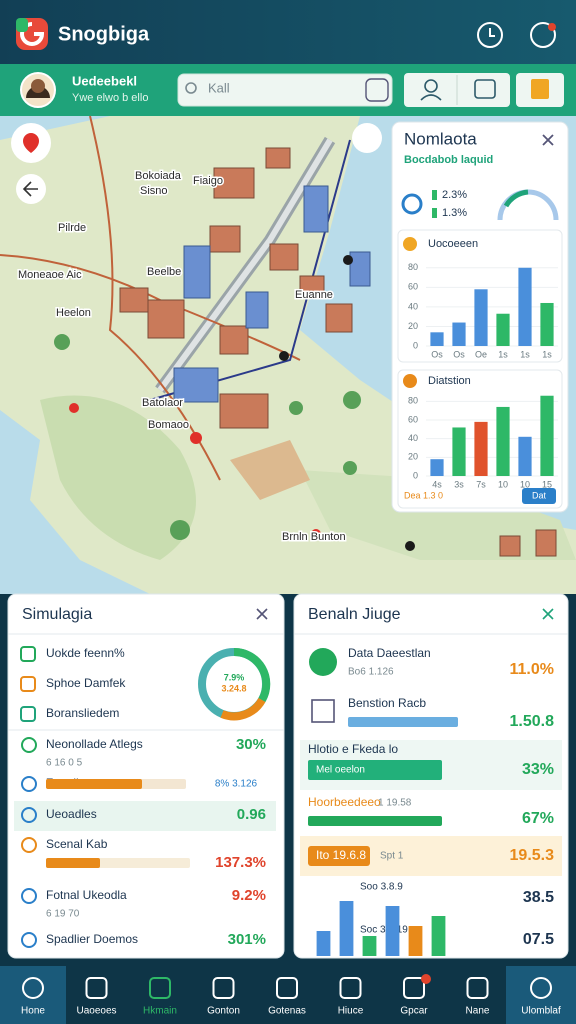 This screenshot has height=1024, width=576. Describe the element at coordinates (448, 160) in the screenshot. I see `panel-subtitle: Bocdabob laquid` at that location.